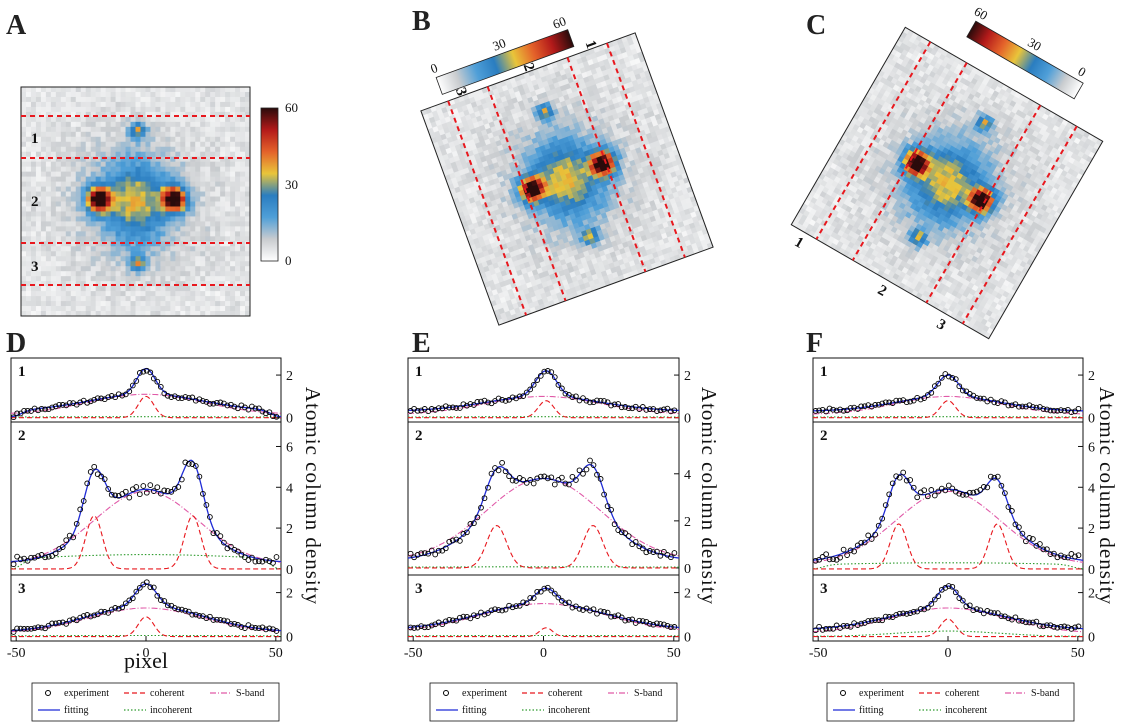 Image resolution: width=1129 pixels, height=727 pixels. I want to click on image-b-cut-line, so click(646, 150).